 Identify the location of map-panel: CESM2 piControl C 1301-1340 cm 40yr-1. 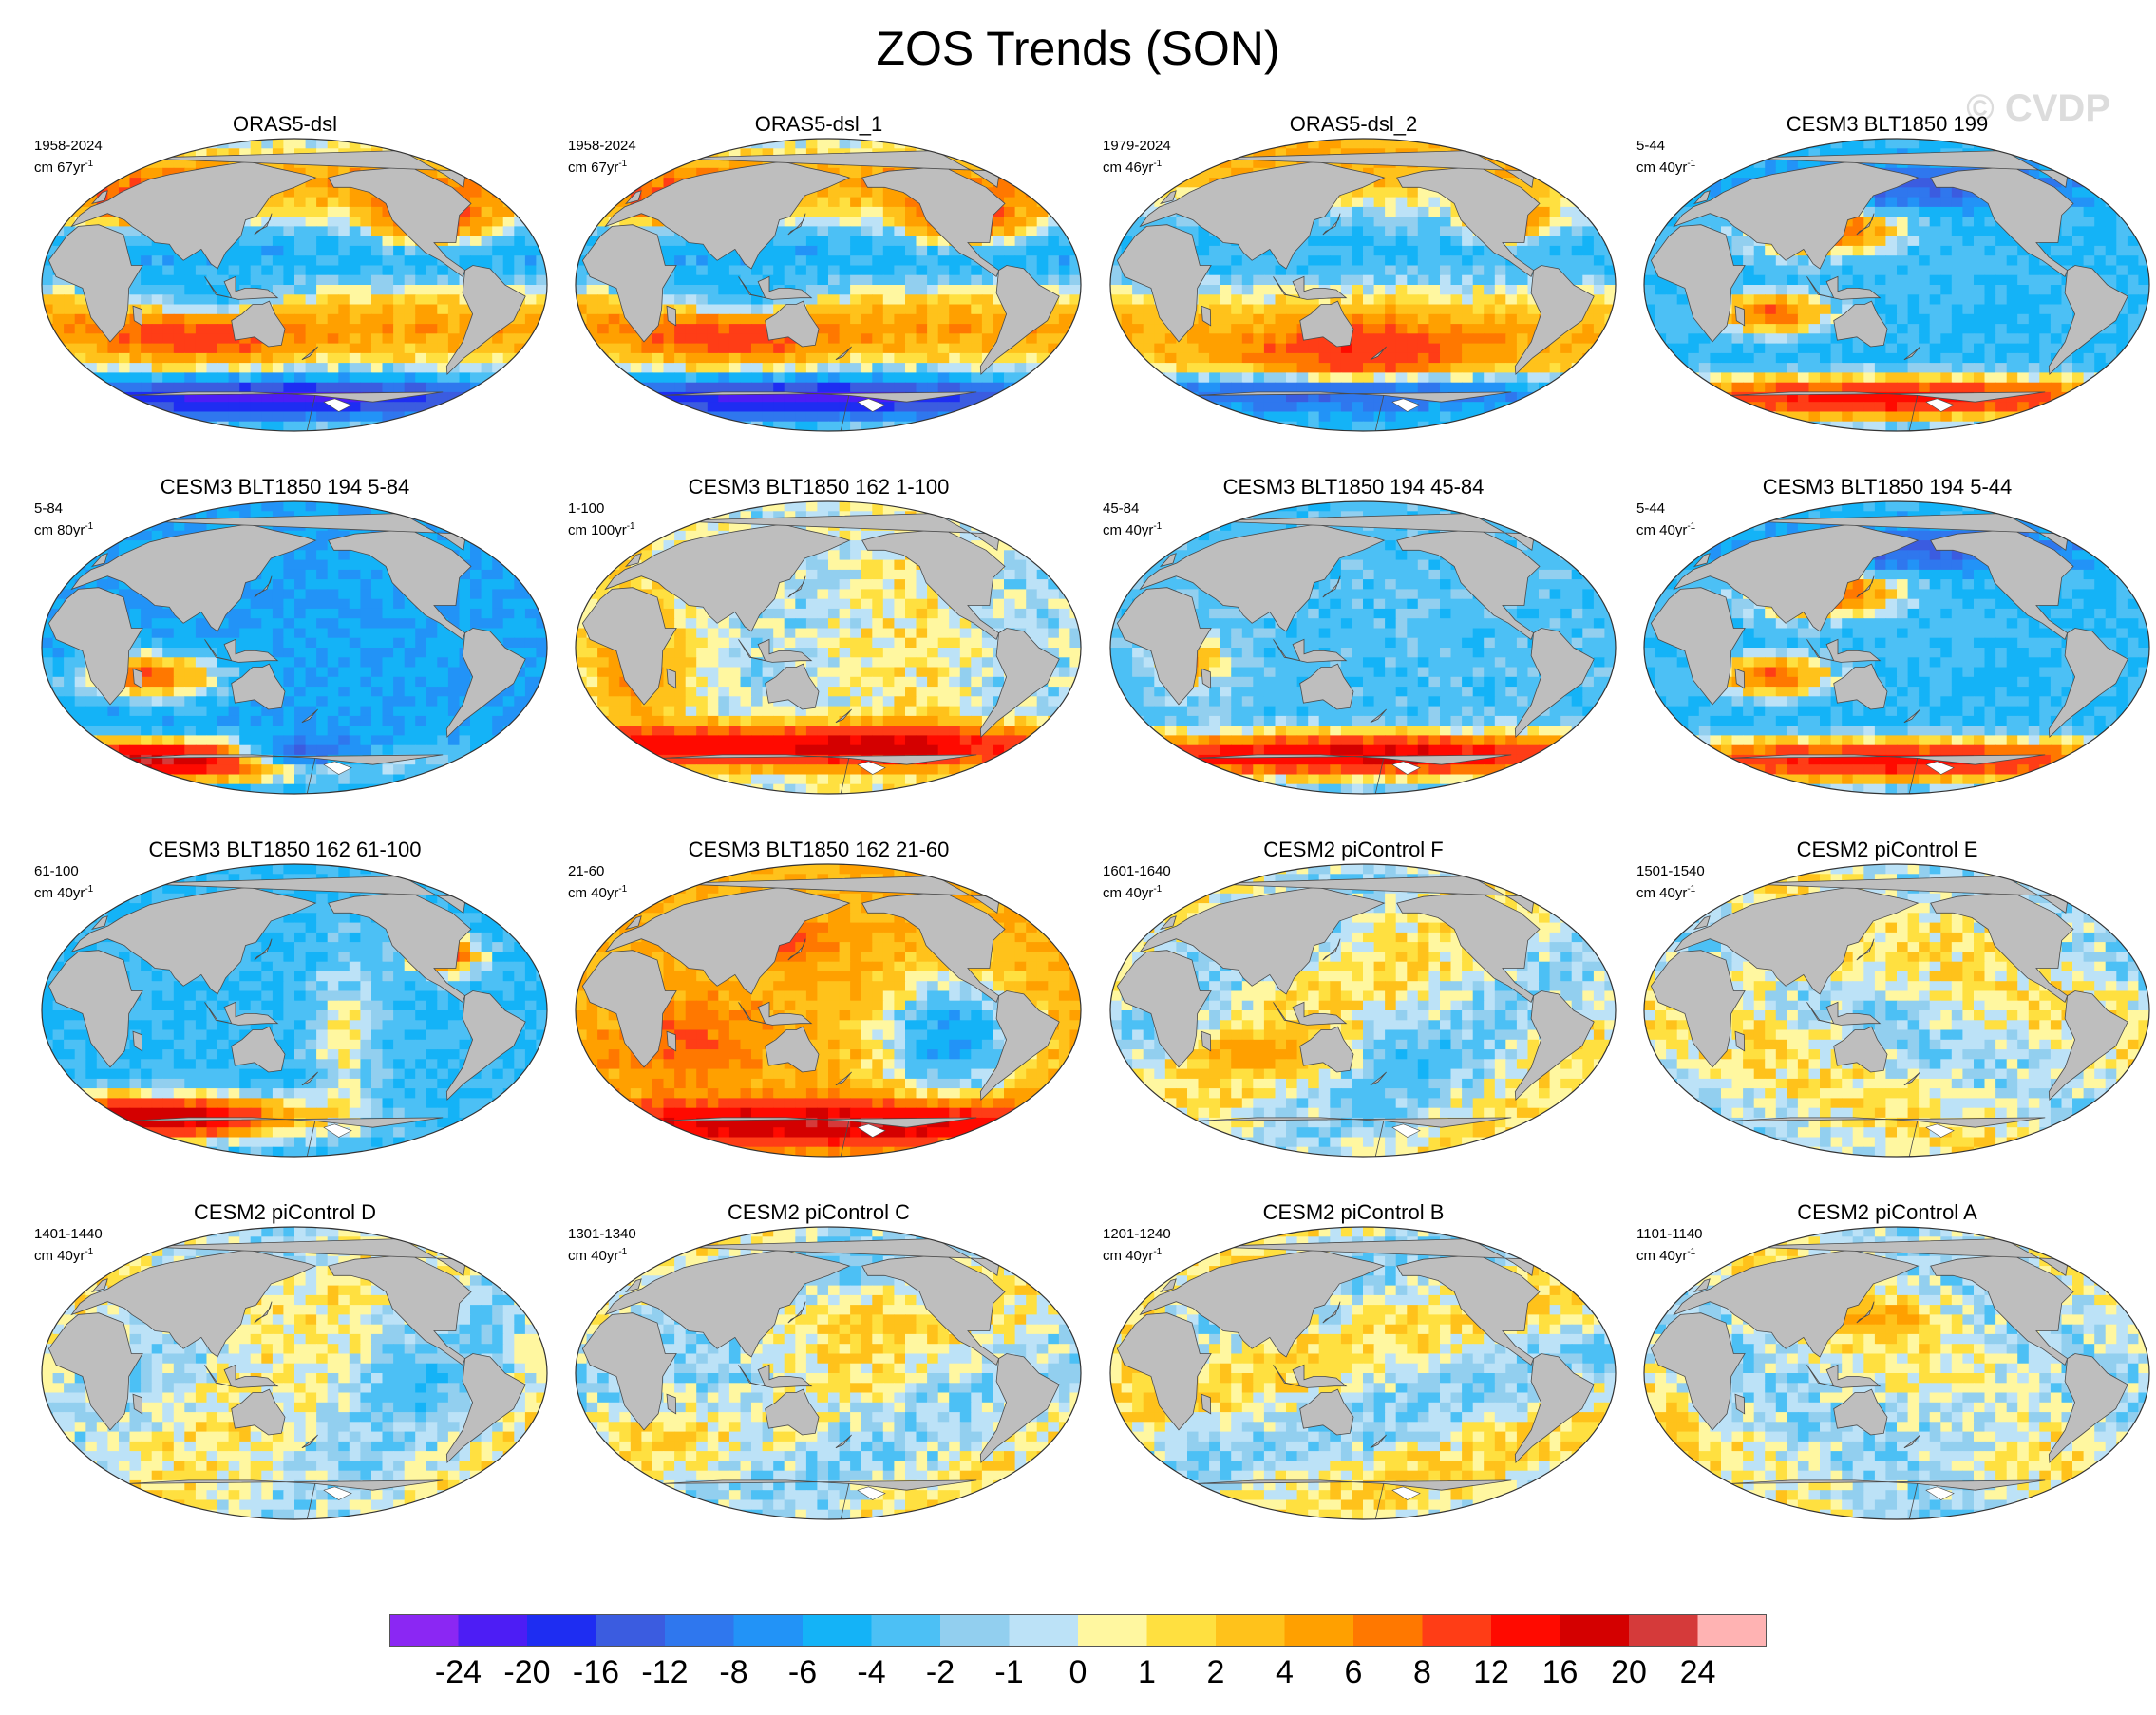
(819, 1371).